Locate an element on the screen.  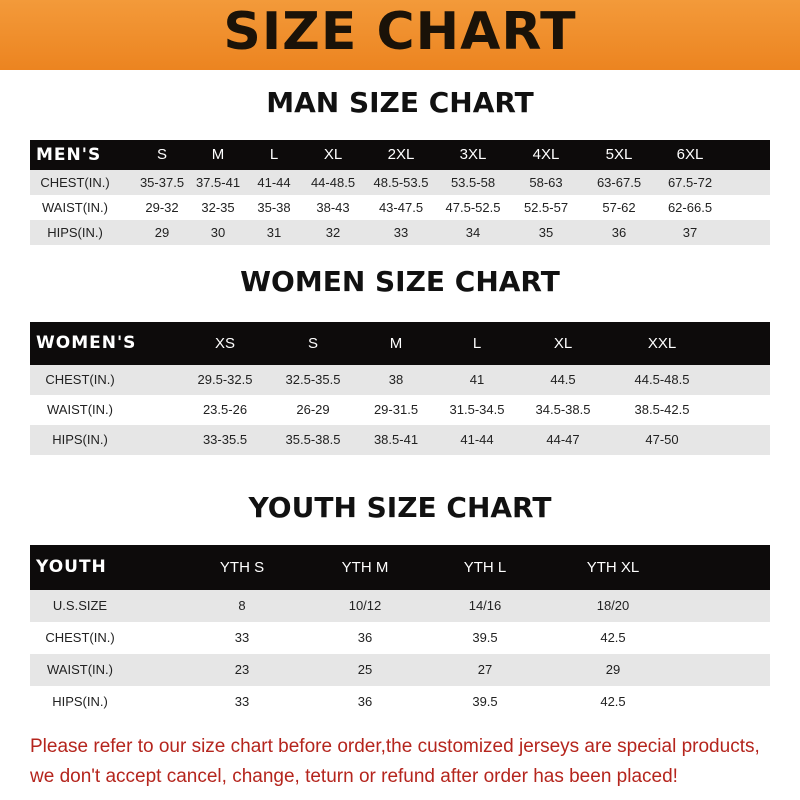
size-value: 43-47.5 is located at coordinates (401, 207).